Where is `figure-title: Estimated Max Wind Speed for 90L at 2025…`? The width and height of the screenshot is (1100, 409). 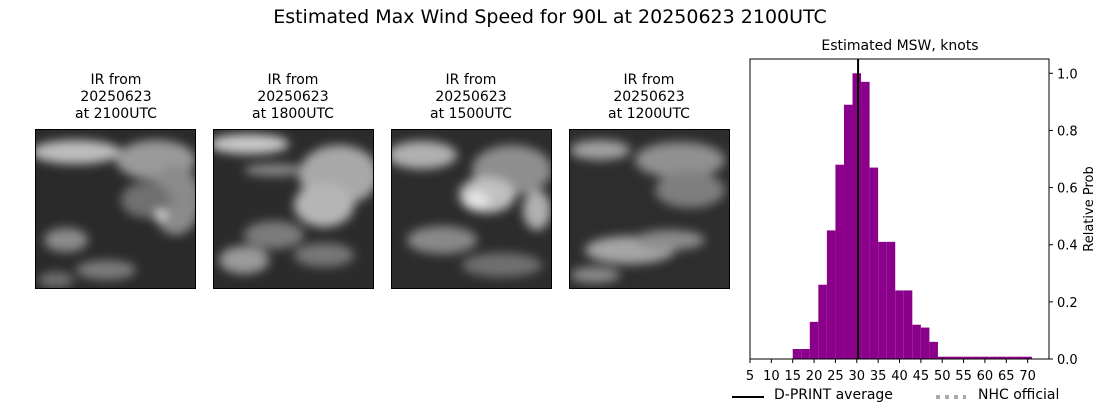
figure-title: Estimated Max Wind Speed for 90L at 2025… is located at coordinates (550, 17).